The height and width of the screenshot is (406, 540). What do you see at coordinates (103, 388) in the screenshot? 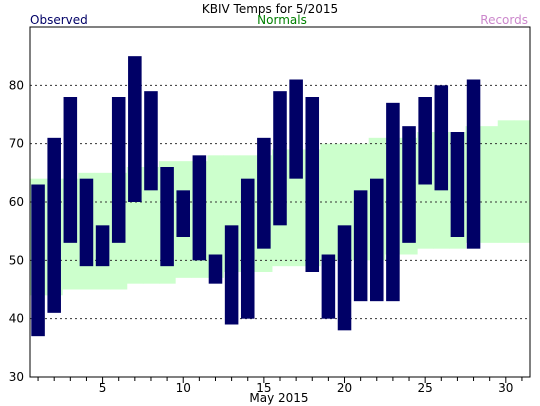
I see `x-tick-label-5: 5` at bounding box center [103, 388].